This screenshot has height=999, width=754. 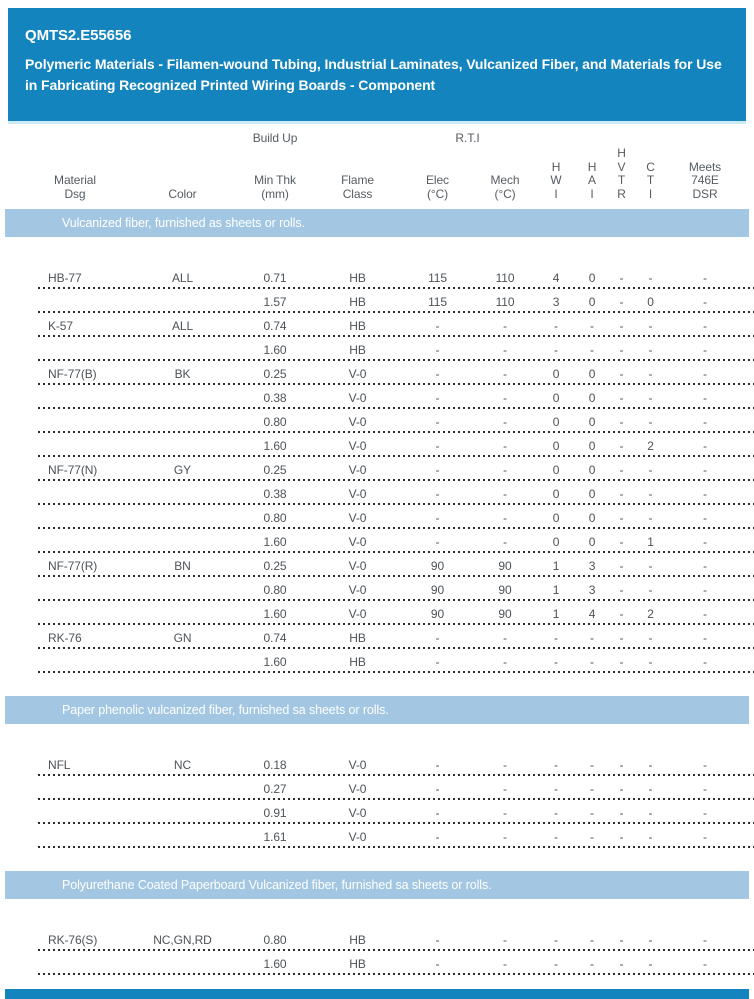 I want to click on table-cell: NC, so click(x=182, y=765).